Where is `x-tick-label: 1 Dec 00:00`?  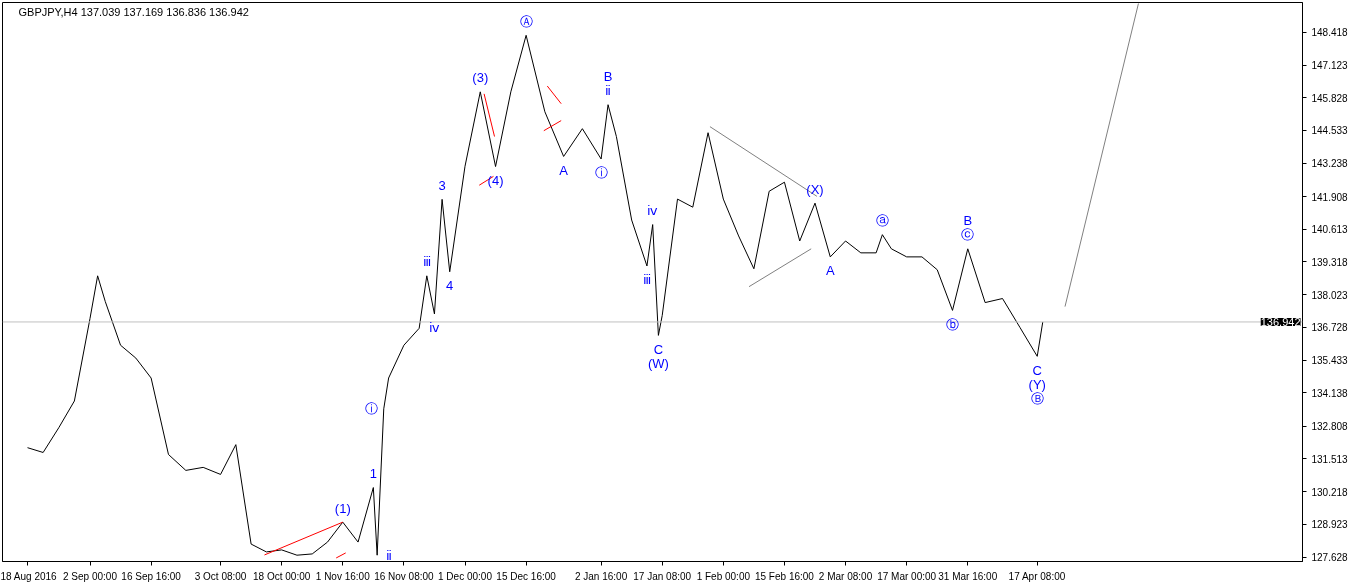
x-tick-label: 1 Dec 00:00 is located at coordinates (465, 576).